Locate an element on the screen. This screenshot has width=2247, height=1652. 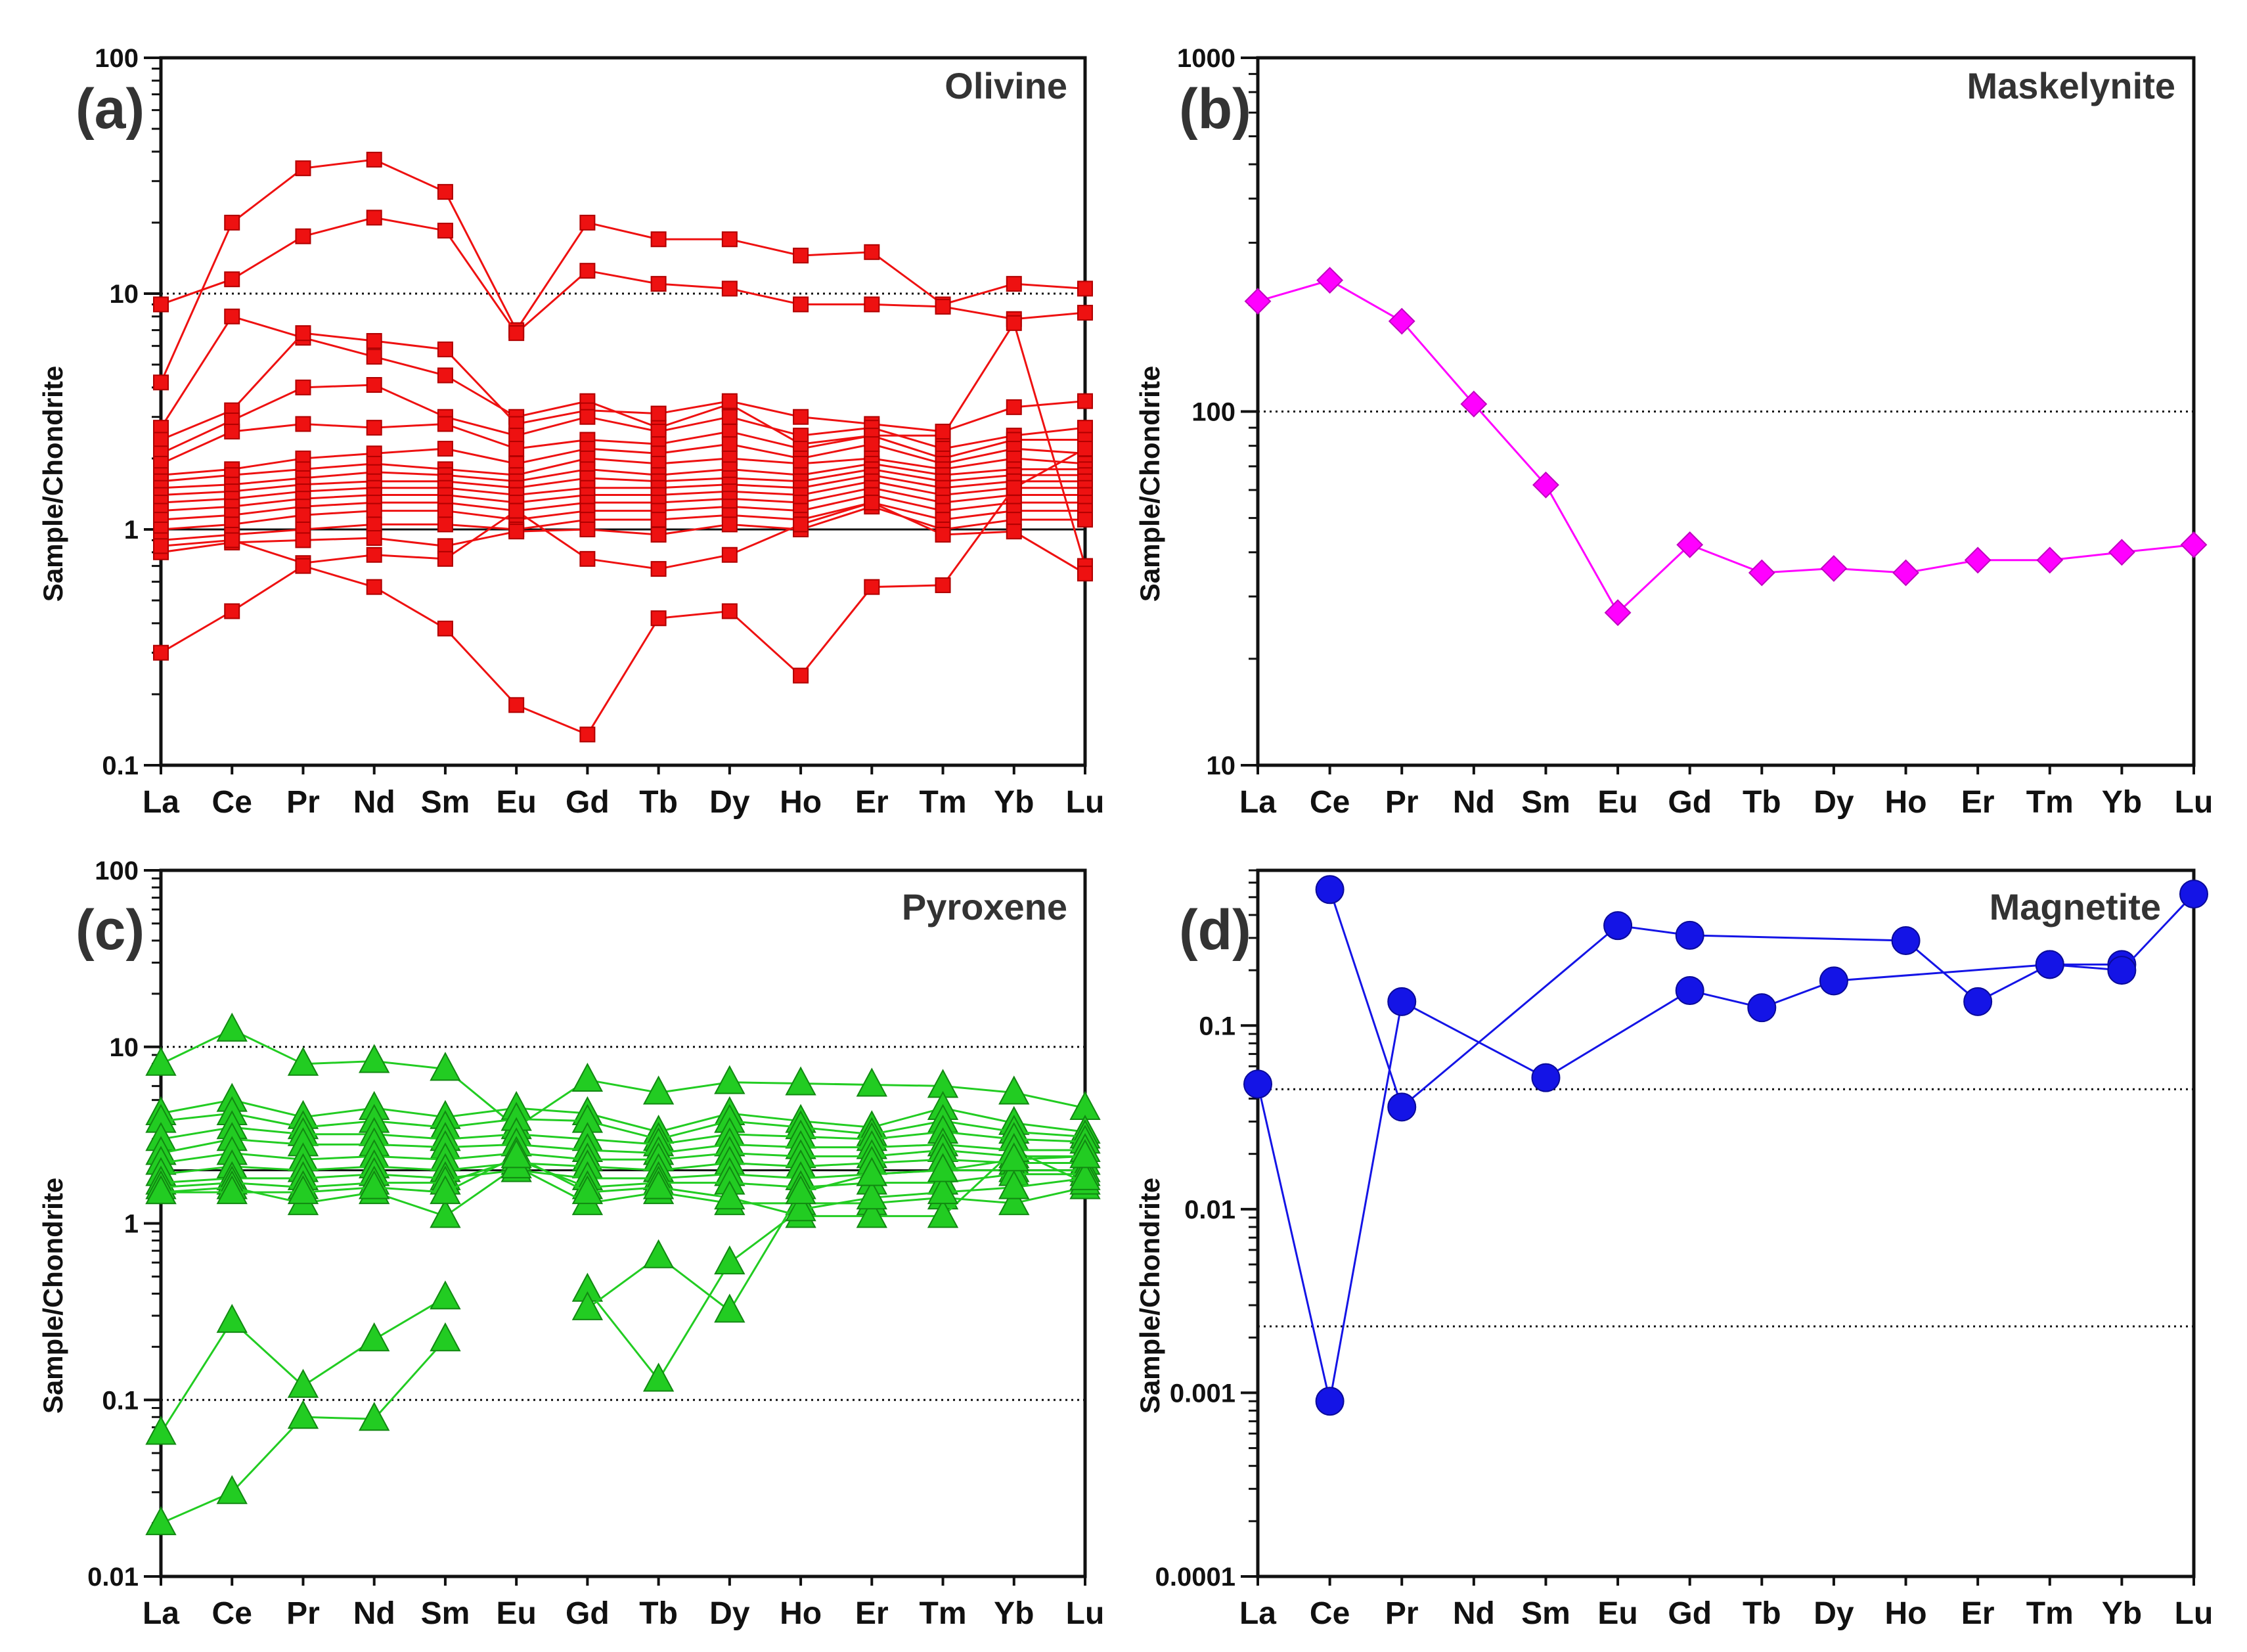
x-tick-label: Tb is located at coordinates (1762, 1613).